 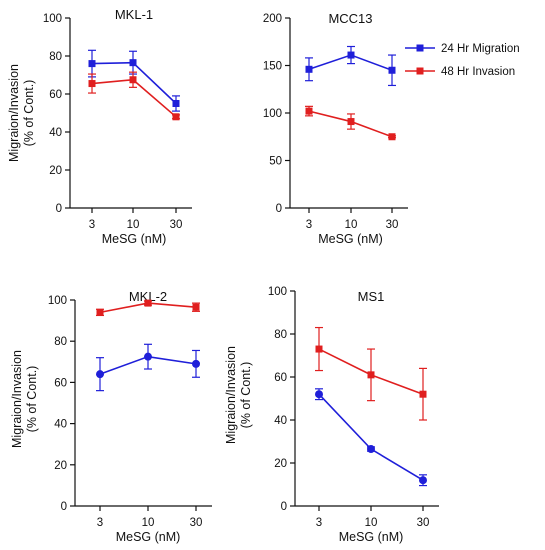 I want to click on y-tick-label: 50, so click(x=275, y=162).